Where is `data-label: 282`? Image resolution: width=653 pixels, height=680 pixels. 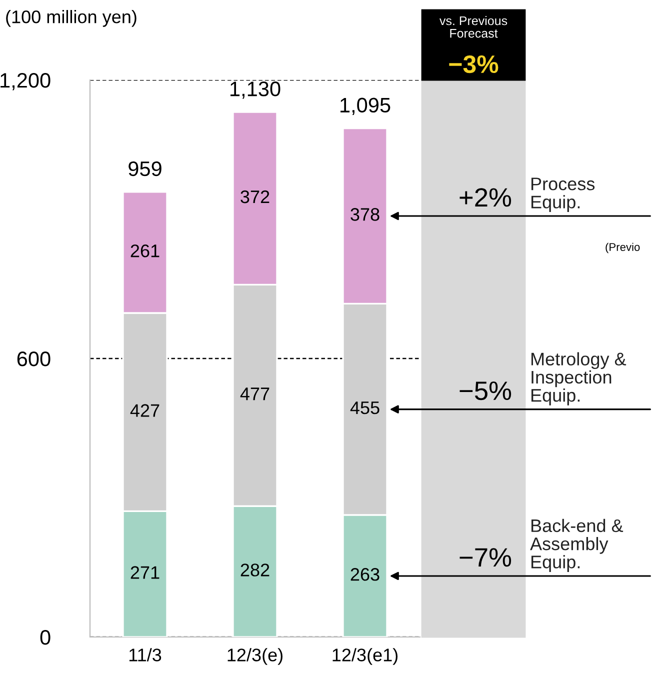
data-label: 282 is located at coordinates (255, 570).